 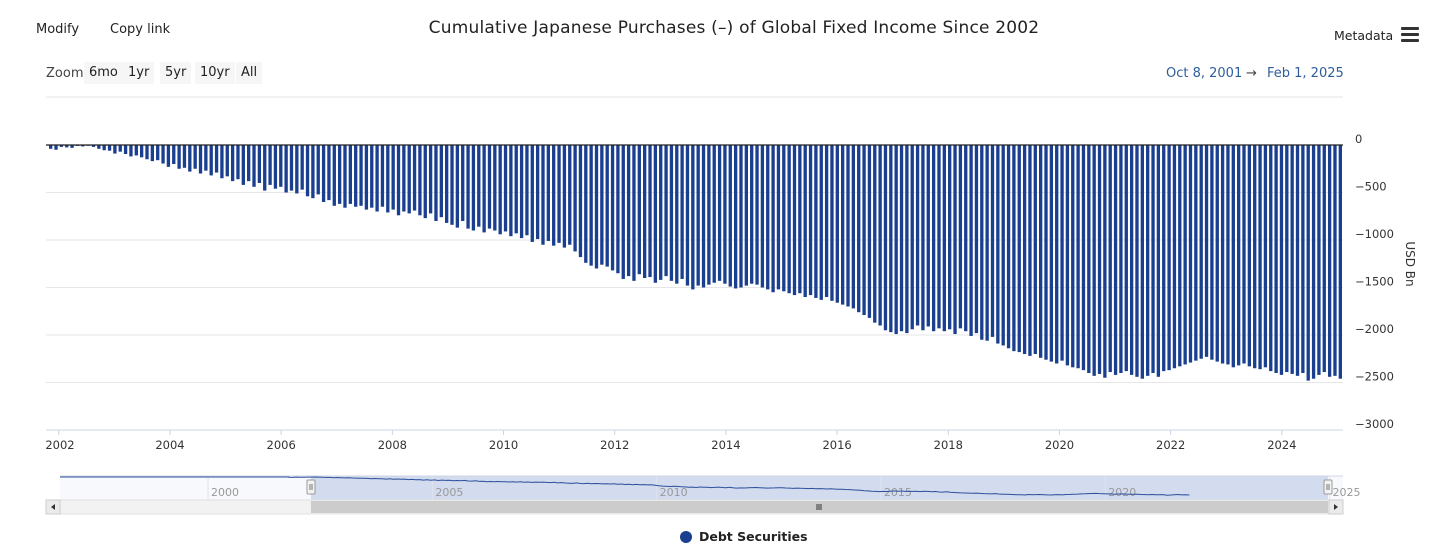 What do you see at coordinates (215, 73) in the screenshot?
I see `zoom-10yr-button: 10yr` at bounding box center [215, 73].